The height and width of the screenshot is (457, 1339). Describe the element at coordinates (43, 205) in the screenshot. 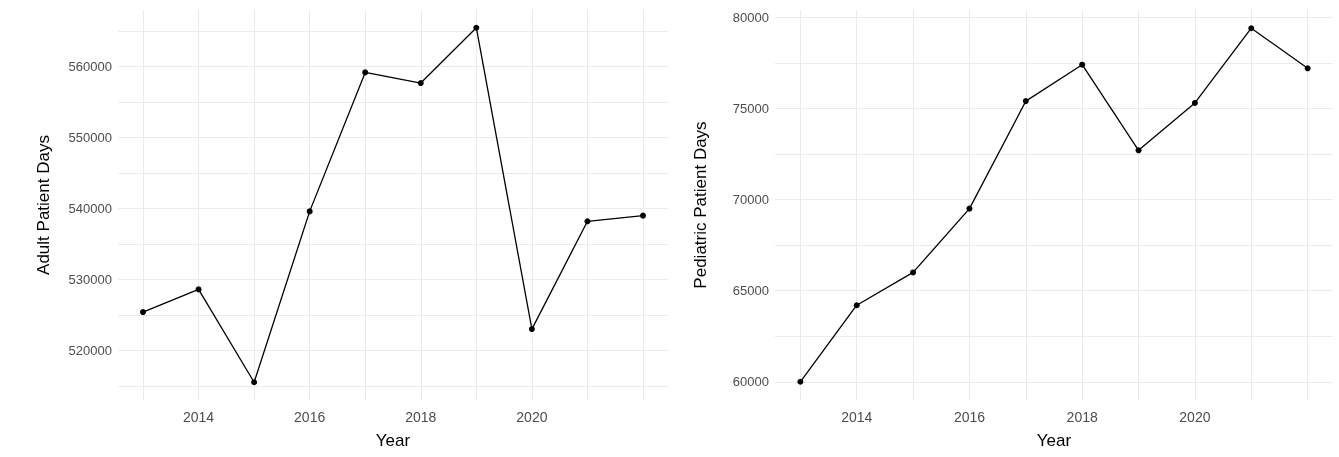

I see `y-axis-title: Adult Patient Days` at that location.